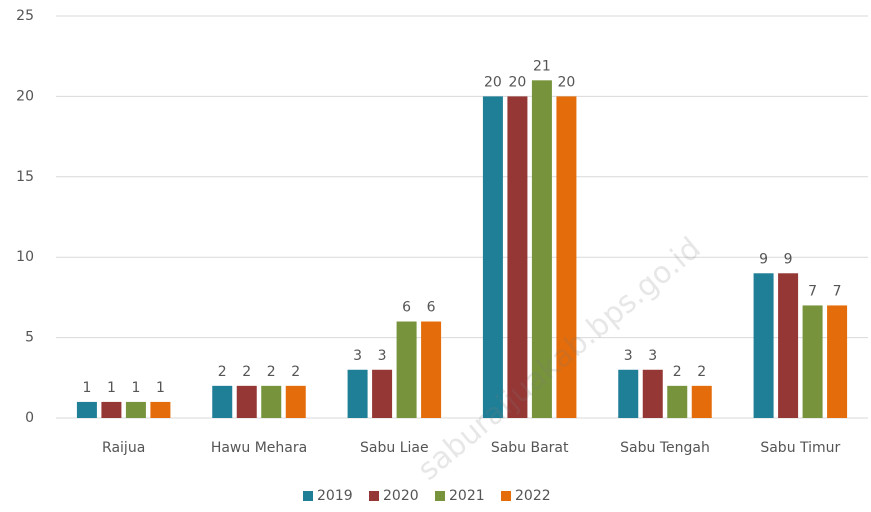 The image size is (871, 512). What do you see at coordinates (259, 448) in the screenshot?
I see `x-tick-label: Hawu Mehara` at bounding box center [259, 448].